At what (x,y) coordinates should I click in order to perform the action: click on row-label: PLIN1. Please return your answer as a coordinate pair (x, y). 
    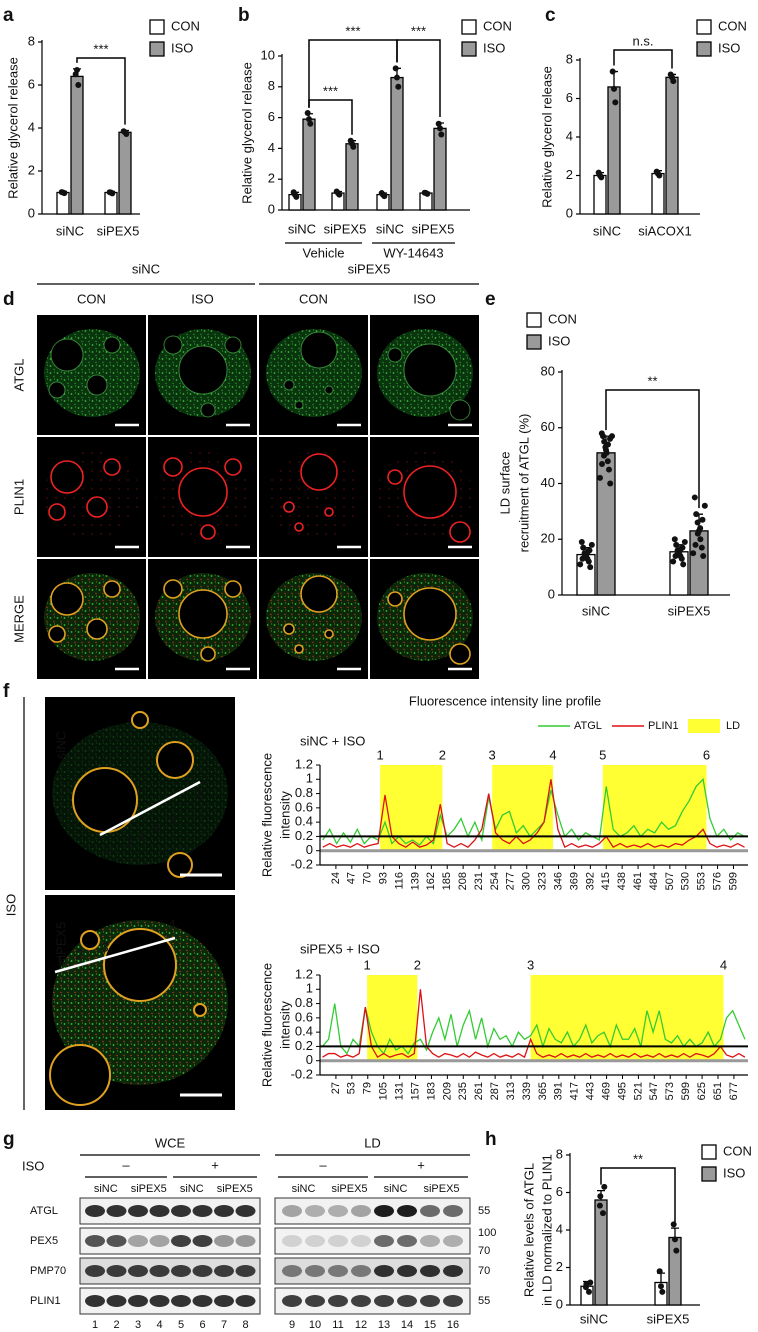
    Looking at the image, I should click on (18, 497).